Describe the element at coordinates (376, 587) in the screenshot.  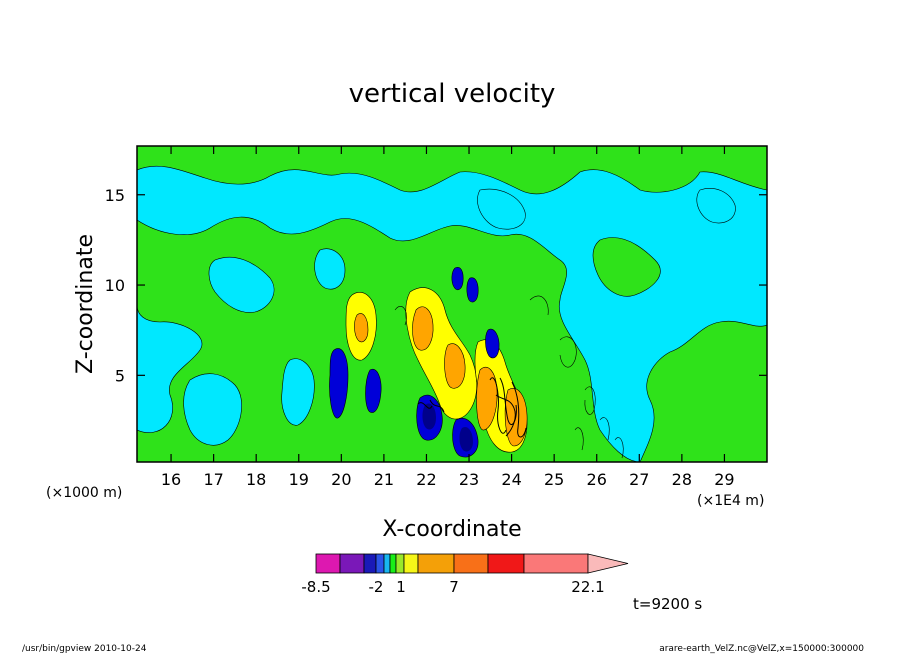
I see `colorbar-tick-label: -2` at that location.